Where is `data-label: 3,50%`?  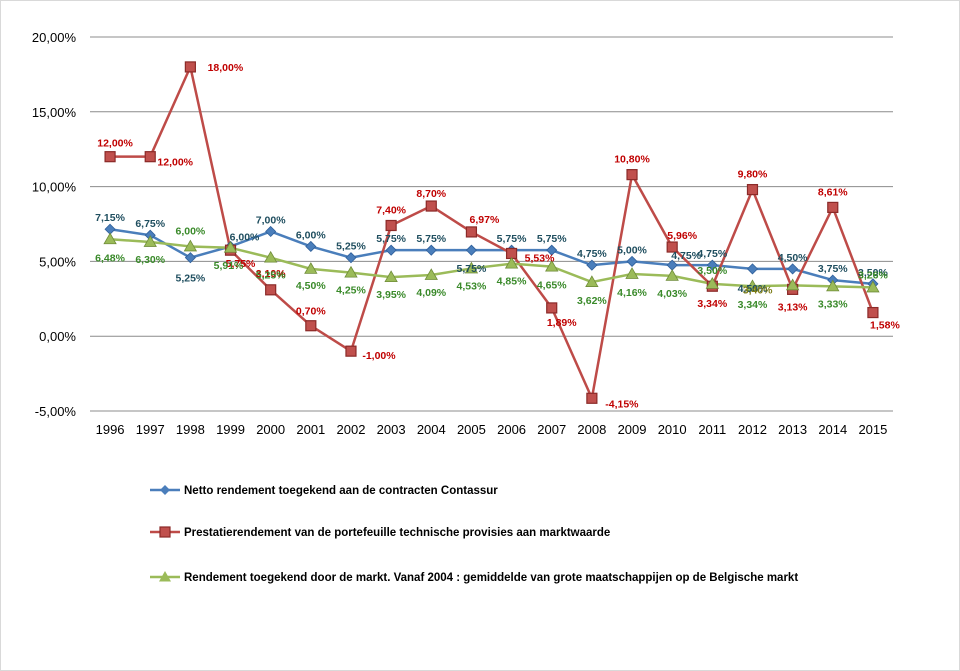
data-label: 3,50% is located at coordinates (712, 271).